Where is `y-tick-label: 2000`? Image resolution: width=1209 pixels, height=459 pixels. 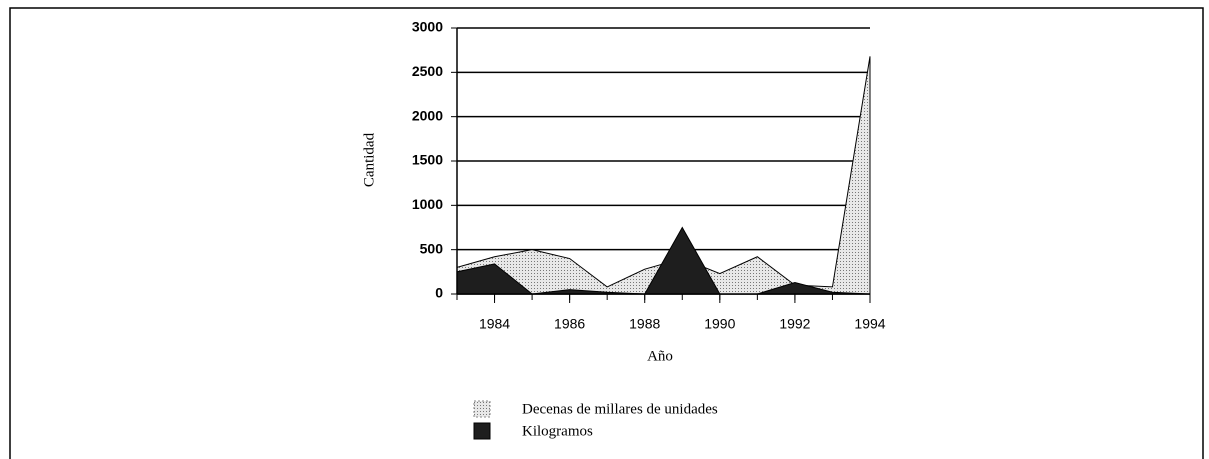 y-tick-label: 2000 is located at coordinates (427, 115).